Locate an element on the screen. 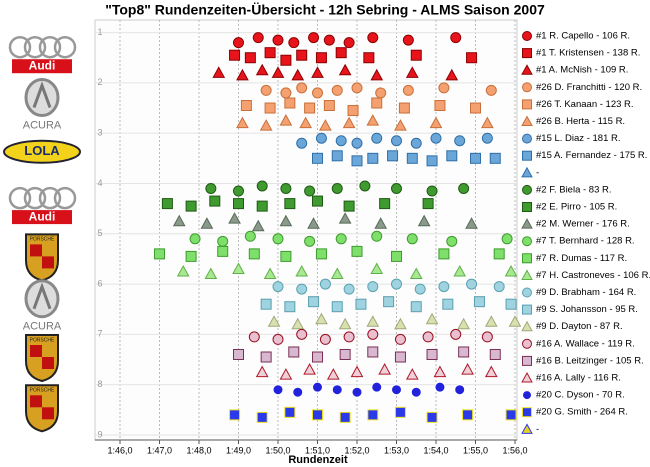  legend-label: #1 R. Capello - 106 R. is located at coordinates (583, 36).